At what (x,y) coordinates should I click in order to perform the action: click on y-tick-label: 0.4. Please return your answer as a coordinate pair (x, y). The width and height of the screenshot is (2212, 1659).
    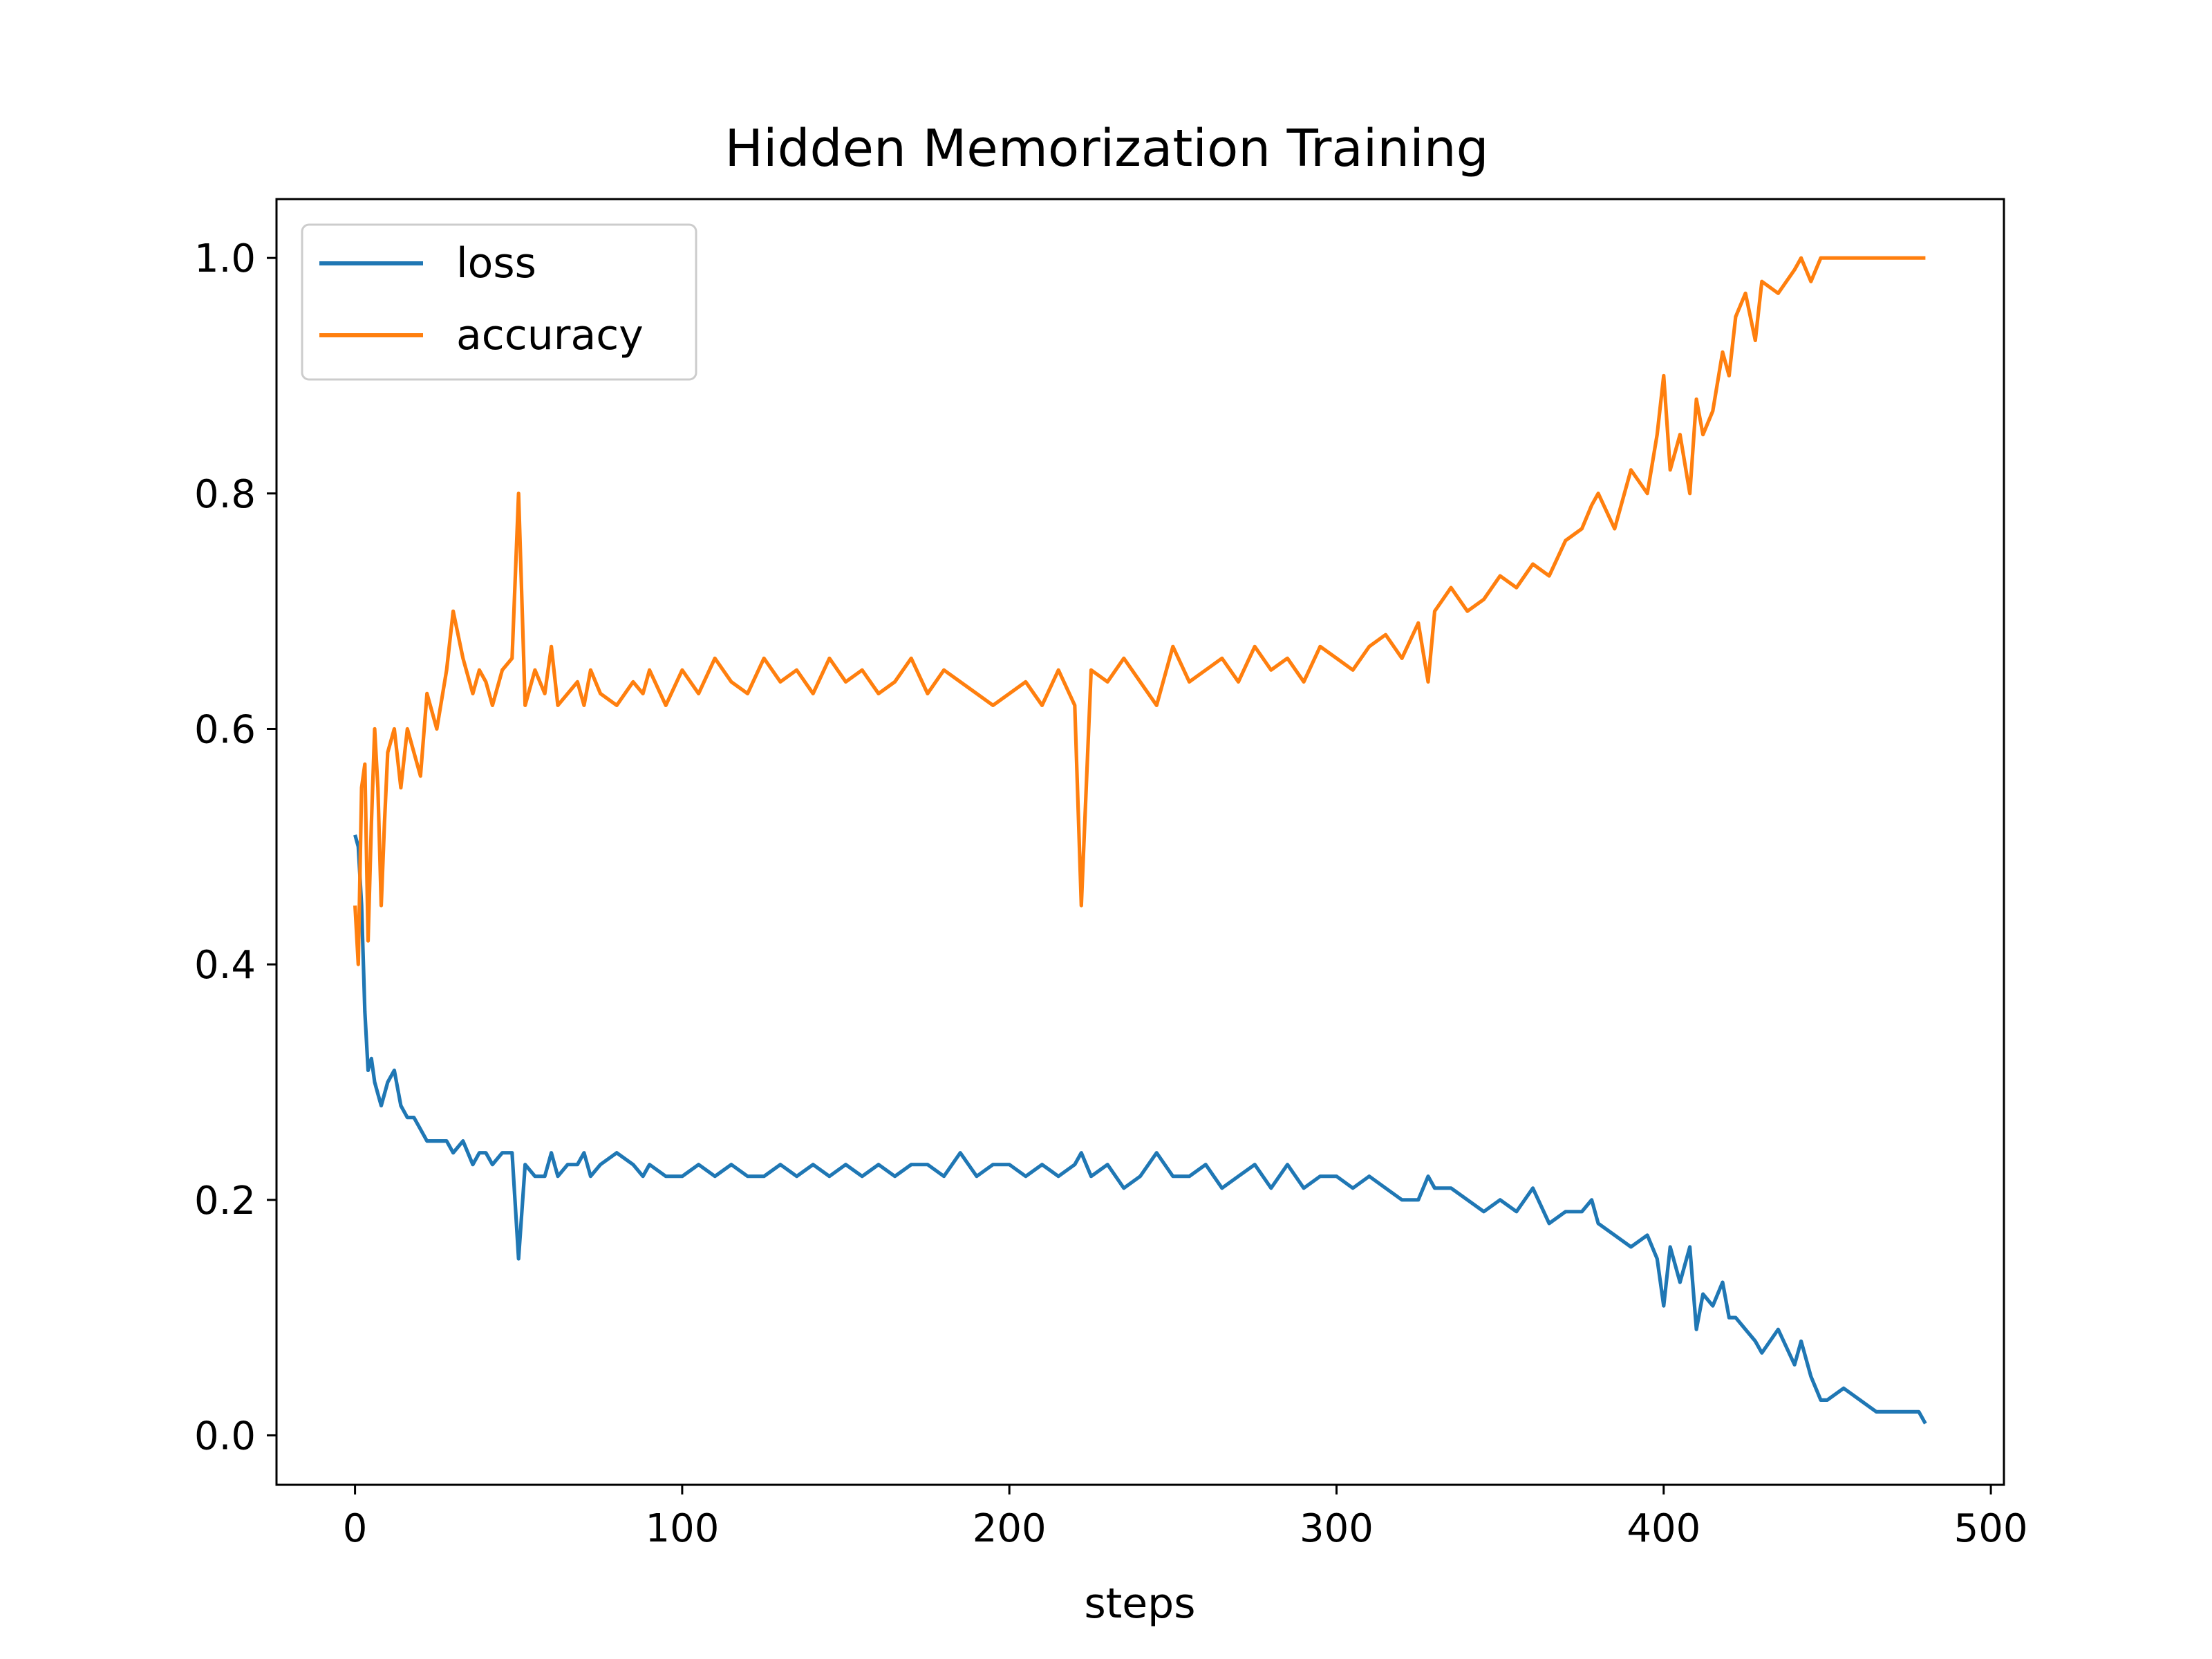
    Looking at the image, I should click on (225, 965).